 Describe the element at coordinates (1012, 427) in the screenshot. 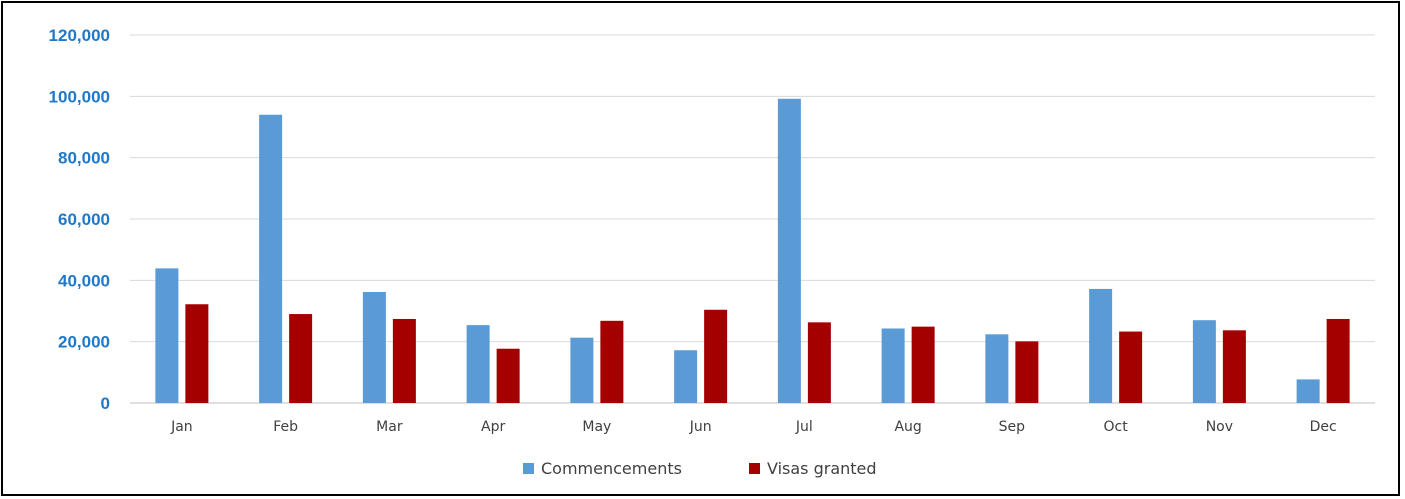

I see `x-tick-label: Sep` at that location.